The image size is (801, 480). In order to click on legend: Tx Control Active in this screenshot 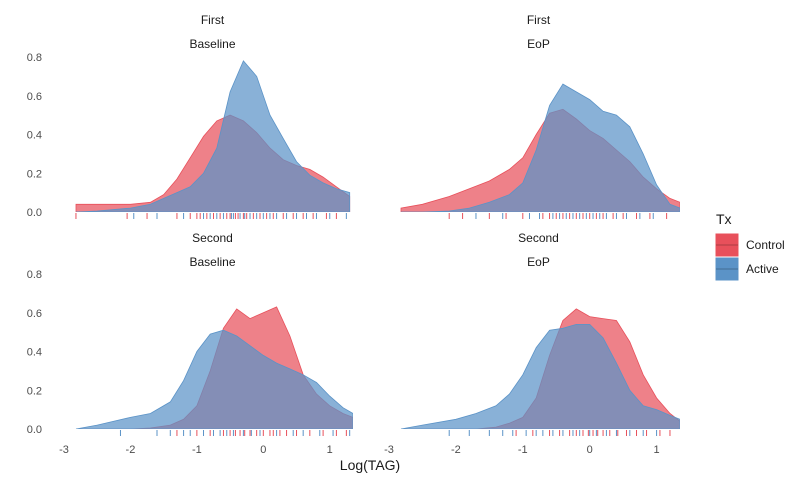, I will do `click(750, 246)`.